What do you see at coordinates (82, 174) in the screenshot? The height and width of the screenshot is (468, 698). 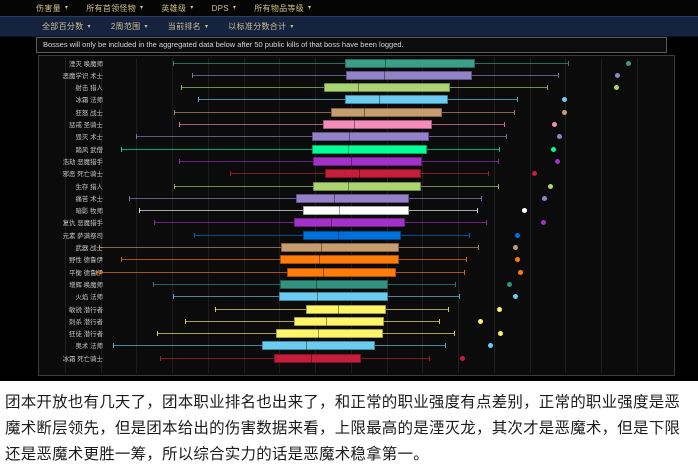 I see `spec-label: 邪恶 死亡骑士` at bounding box center [82, 174].